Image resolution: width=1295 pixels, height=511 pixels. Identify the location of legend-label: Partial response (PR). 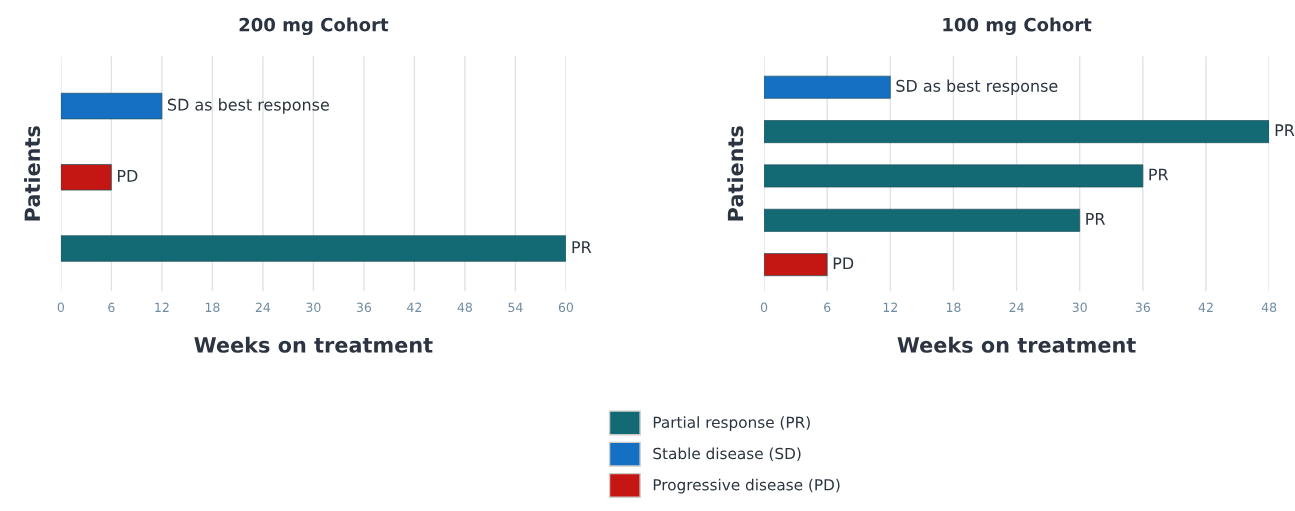
(731, 423).